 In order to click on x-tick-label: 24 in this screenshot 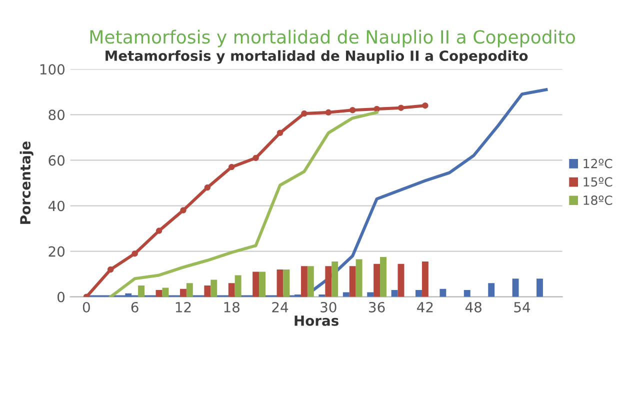, I will do `click(280, 307)`.